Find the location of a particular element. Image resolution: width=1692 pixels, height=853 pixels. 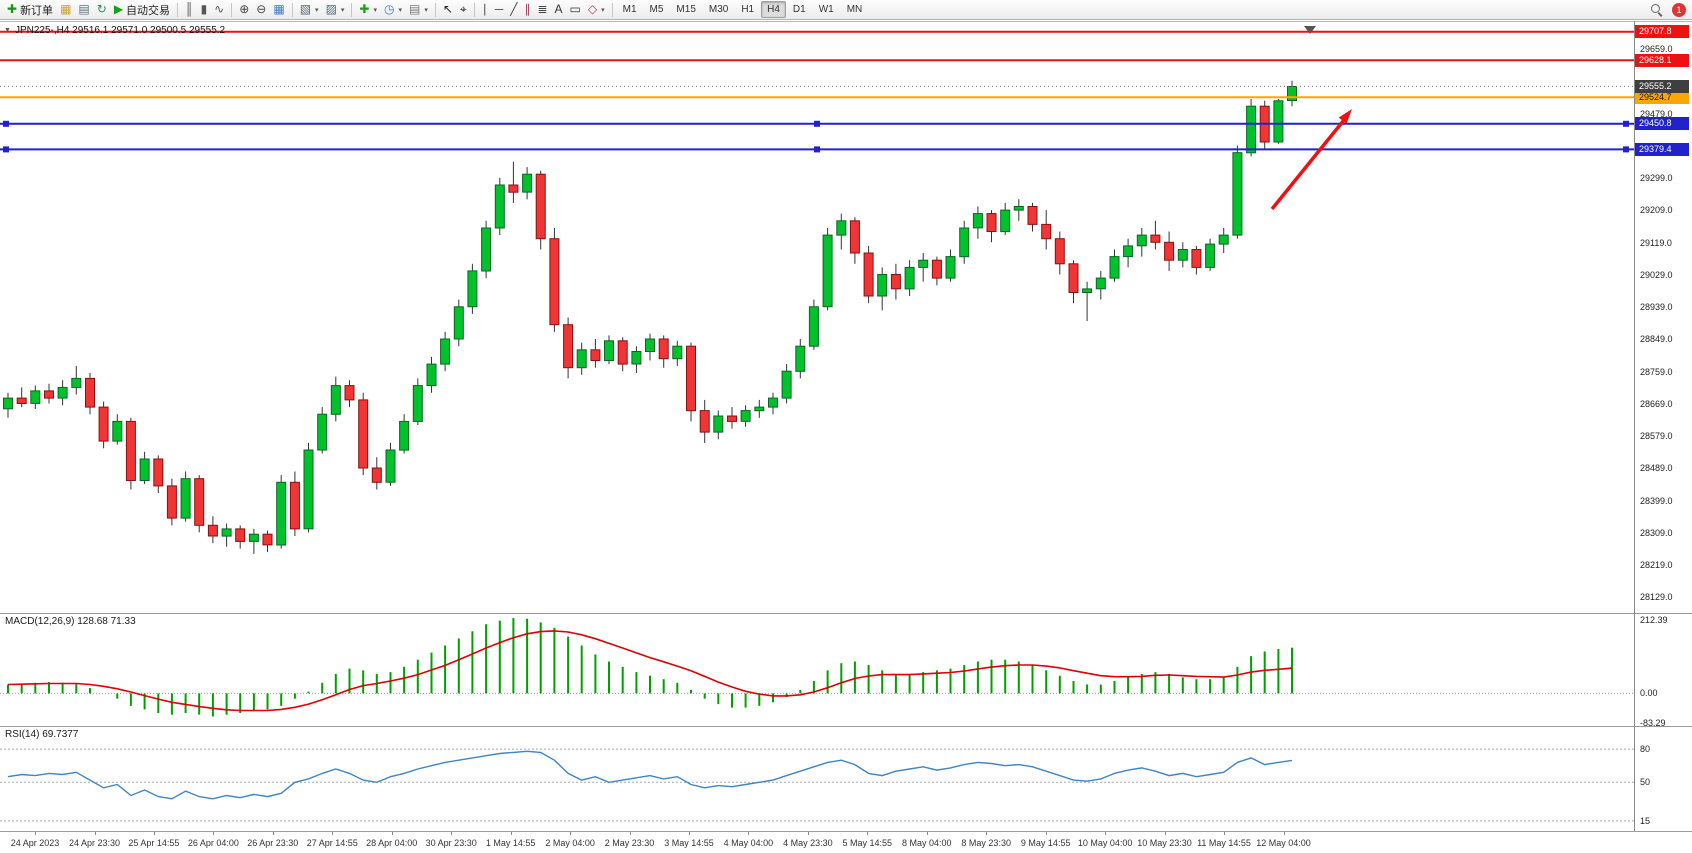

timeframe-m1-button: M1 is located at coordinates (629, 9).